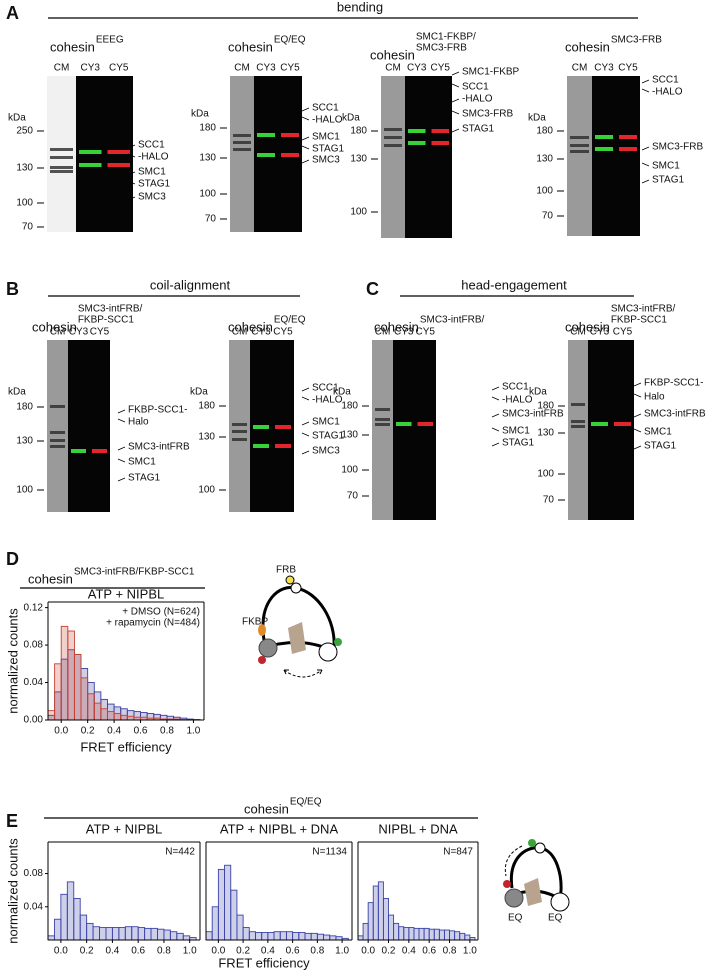 The height and width of the screenshot is (979, 716). I want to click on frb-dot, so click(290, 580).